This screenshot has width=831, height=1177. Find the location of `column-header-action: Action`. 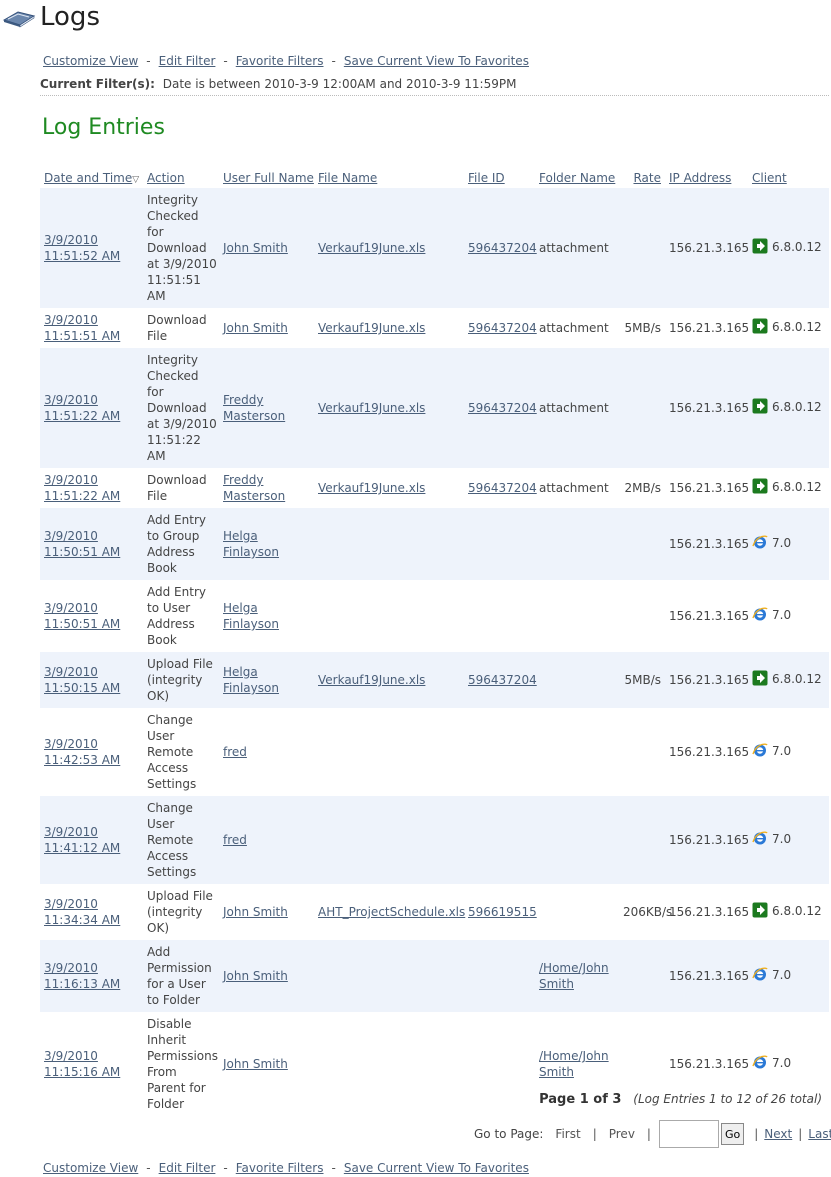

column-header-action: Action is located at coordinates (181, 178).